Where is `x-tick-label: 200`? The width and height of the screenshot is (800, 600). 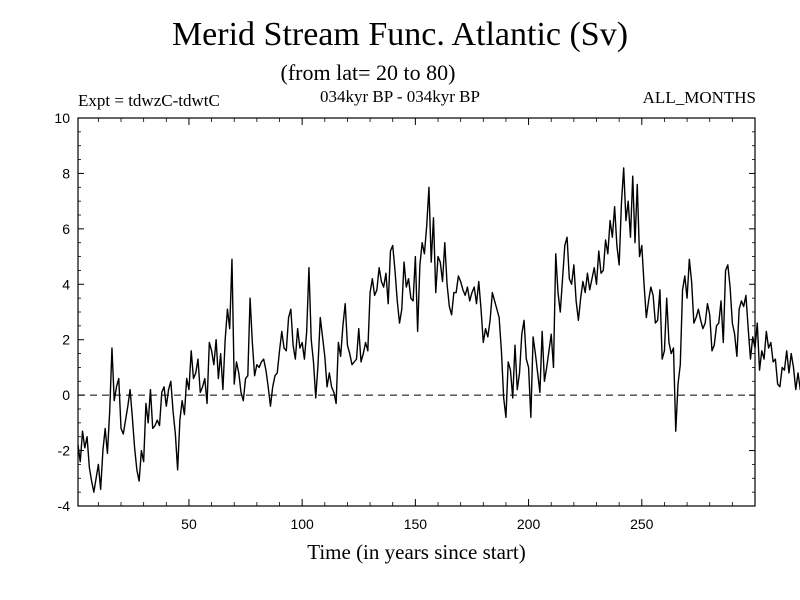 x-tick-label: 200 is located at coordinates (529, 524).